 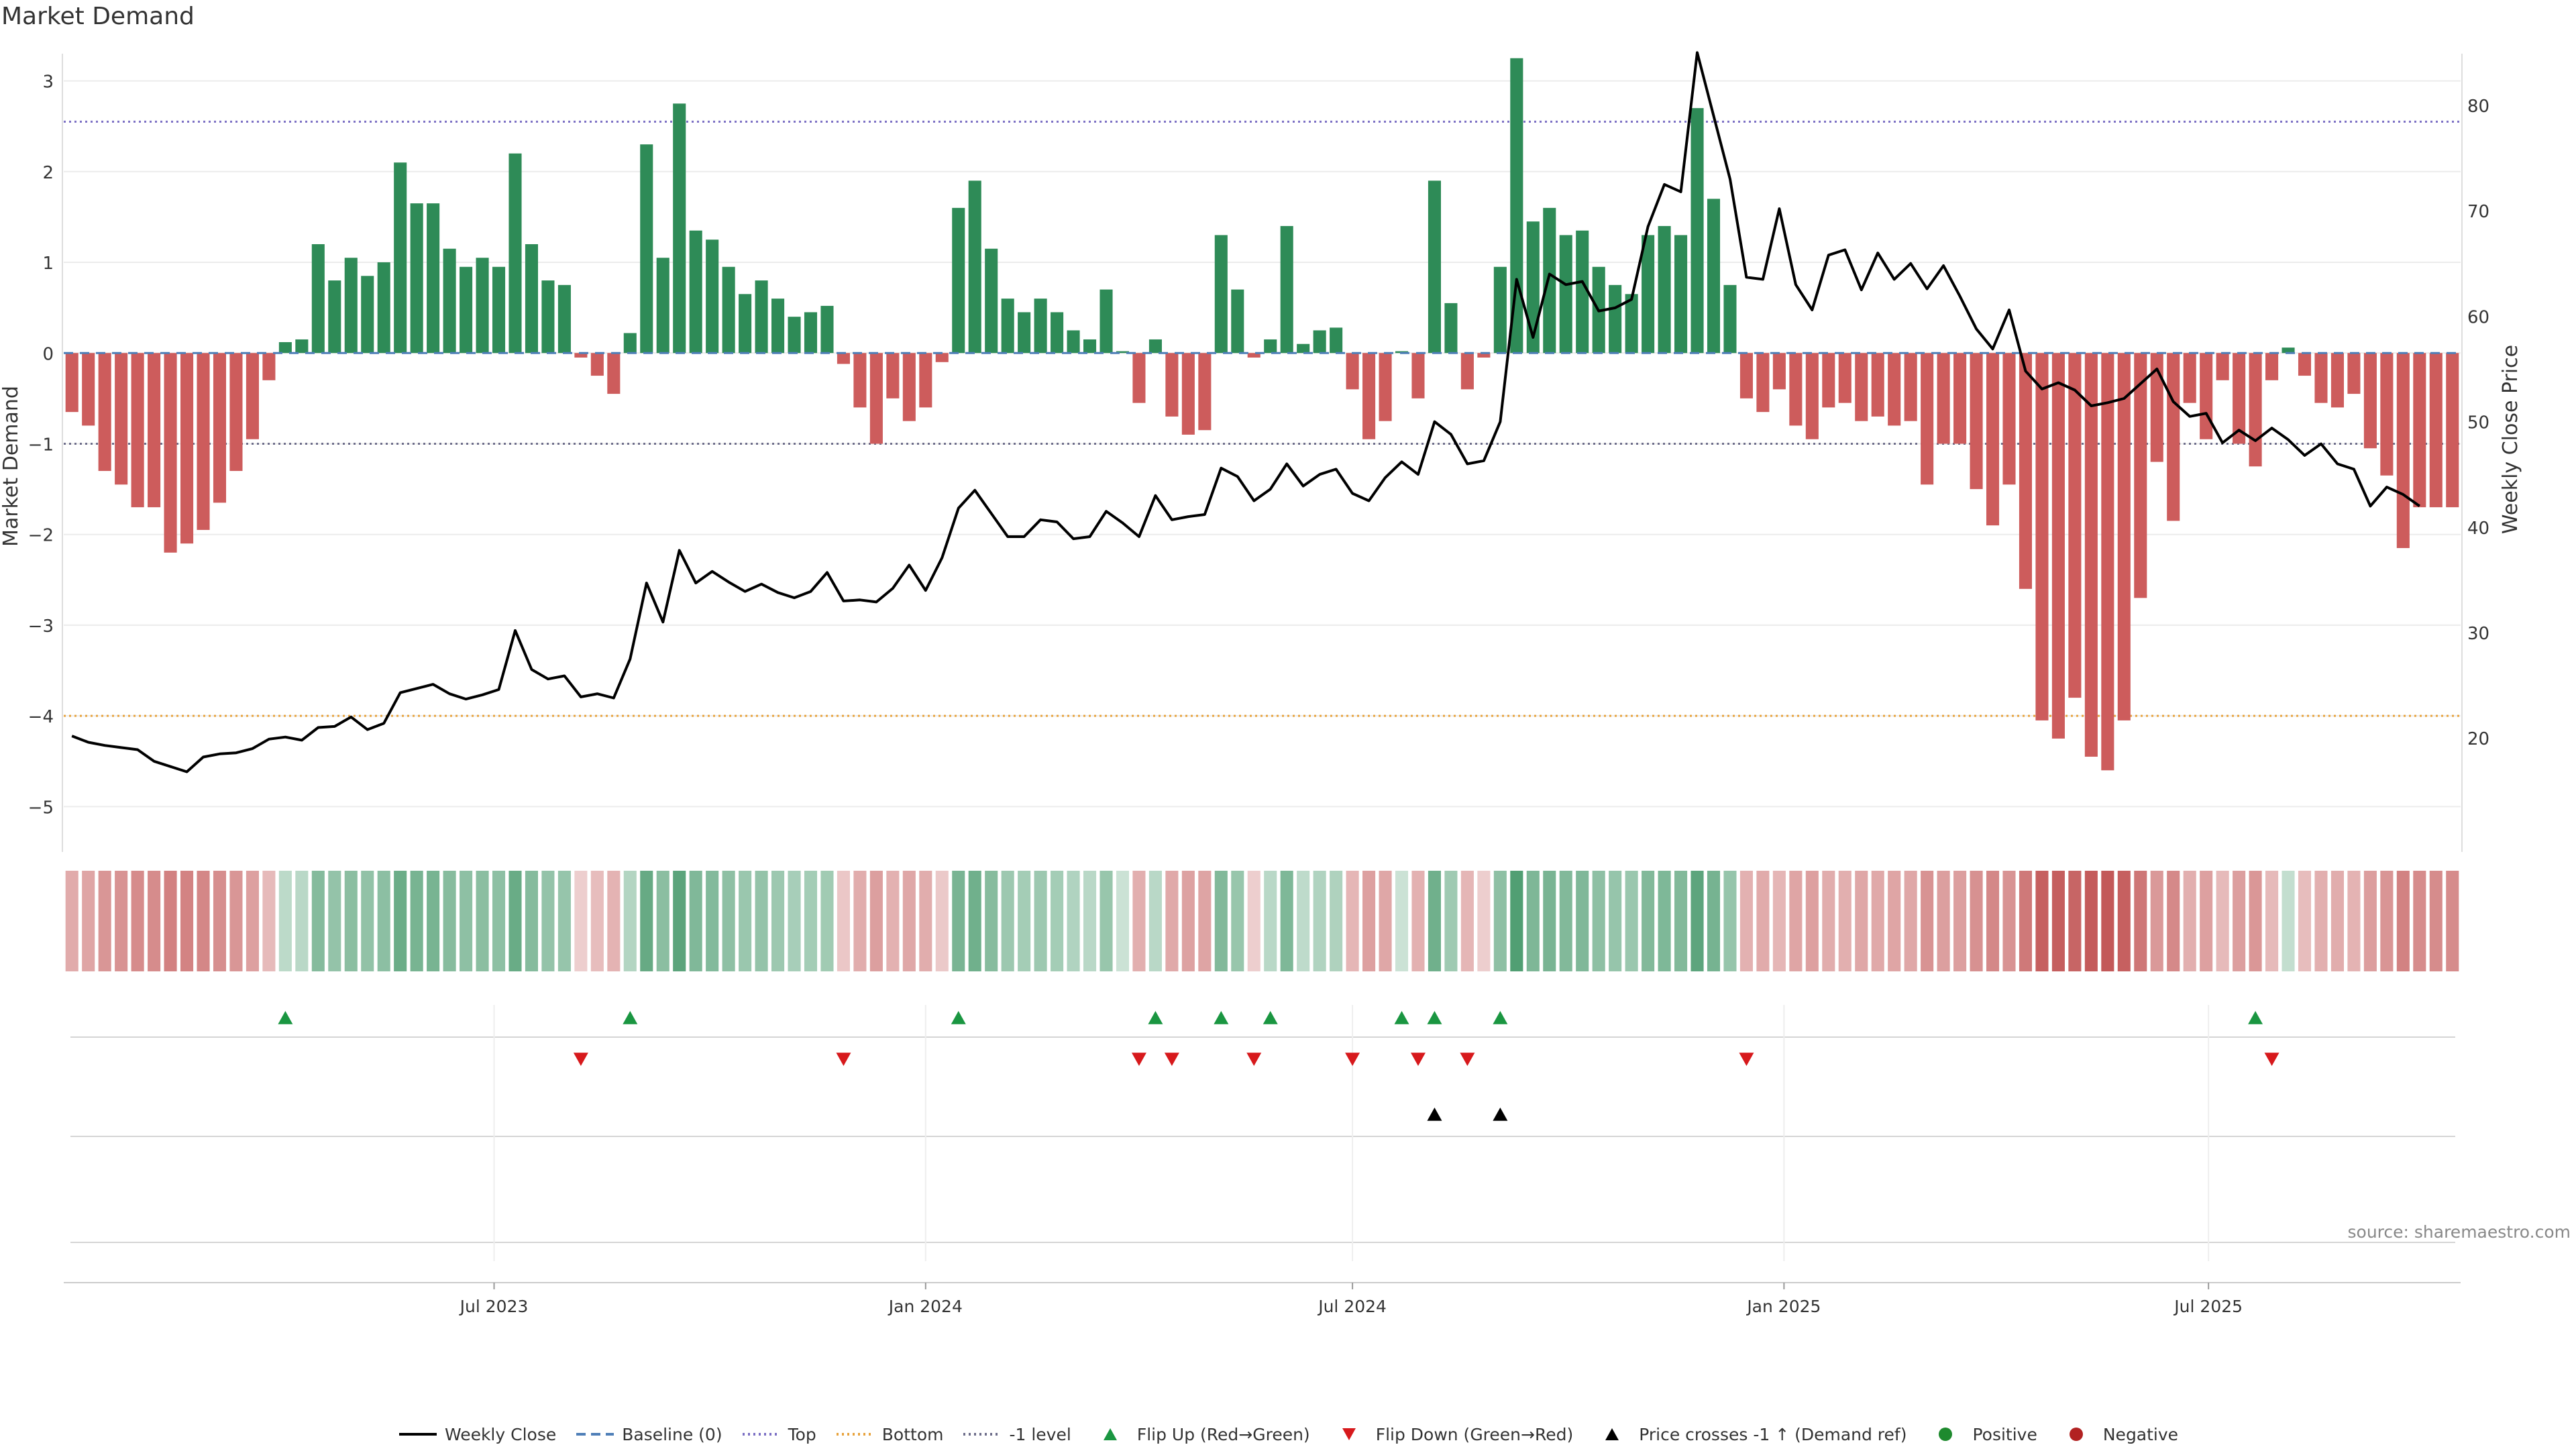 What do you see at coordinates (2140, 1434) in the screenshot?
I see `legend-label: Negative` at bounding box center [2140, 1434].